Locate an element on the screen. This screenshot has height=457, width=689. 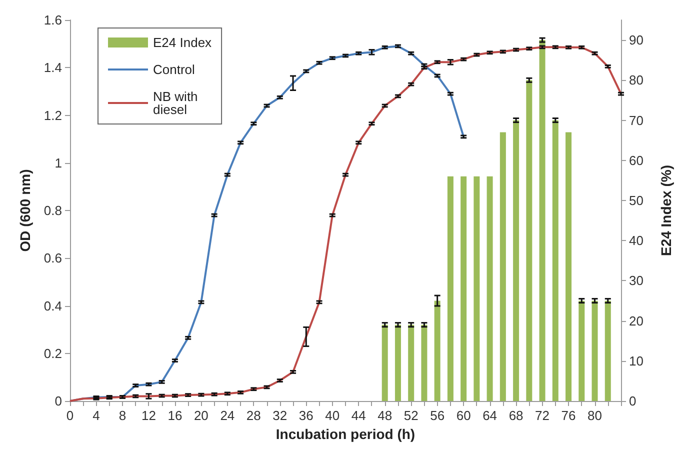
y-tick-label: 0.2 is located at coordinates (53, 353).